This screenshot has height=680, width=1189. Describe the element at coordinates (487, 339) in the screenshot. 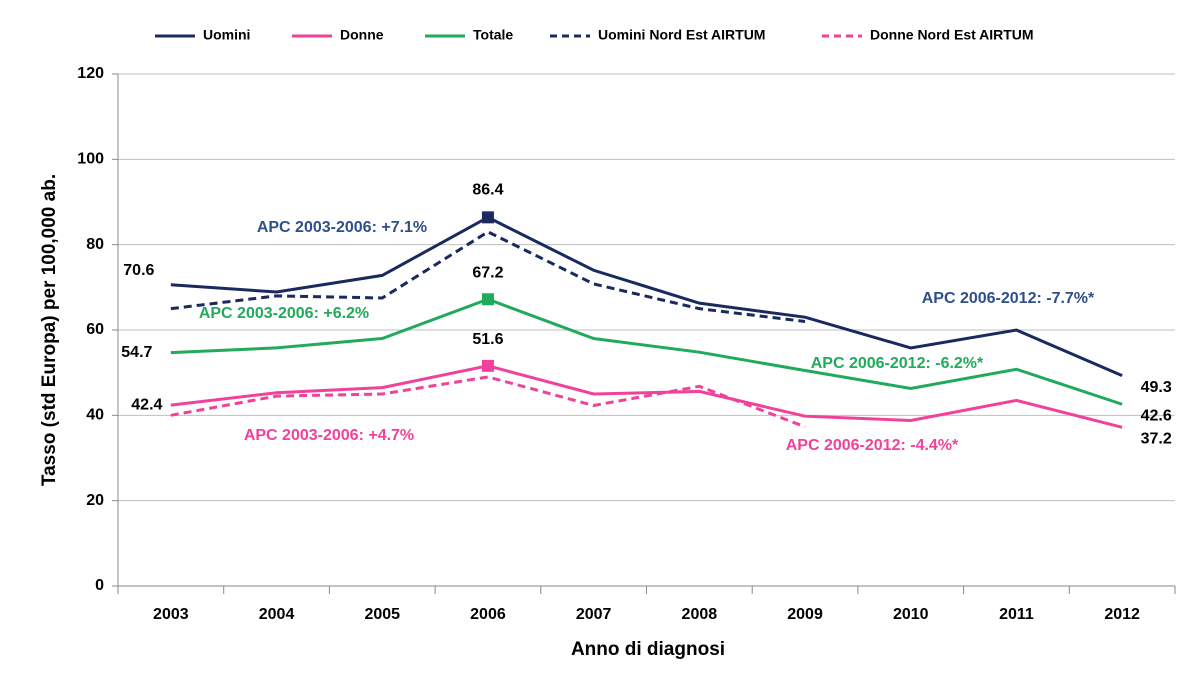

I see `value-label: 51.6` at that location.